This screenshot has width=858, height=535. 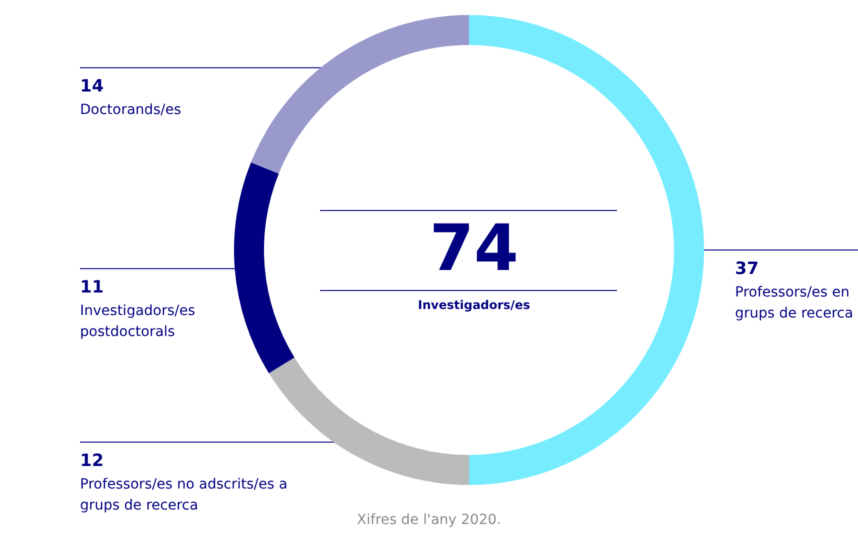 I want to click on data-label: 37, so click(x=747, y=269).